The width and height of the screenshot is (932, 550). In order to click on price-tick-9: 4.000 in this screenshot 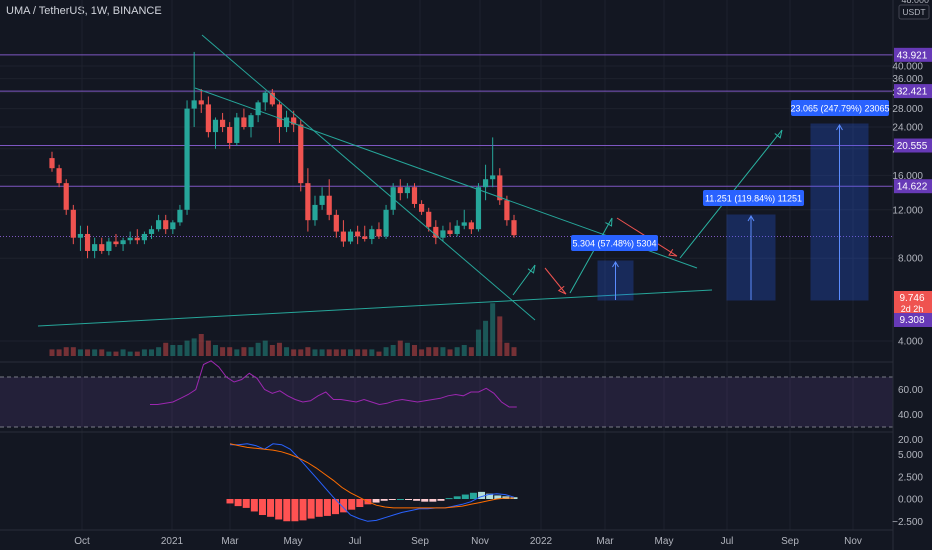, I will do `click(910, 342)`.